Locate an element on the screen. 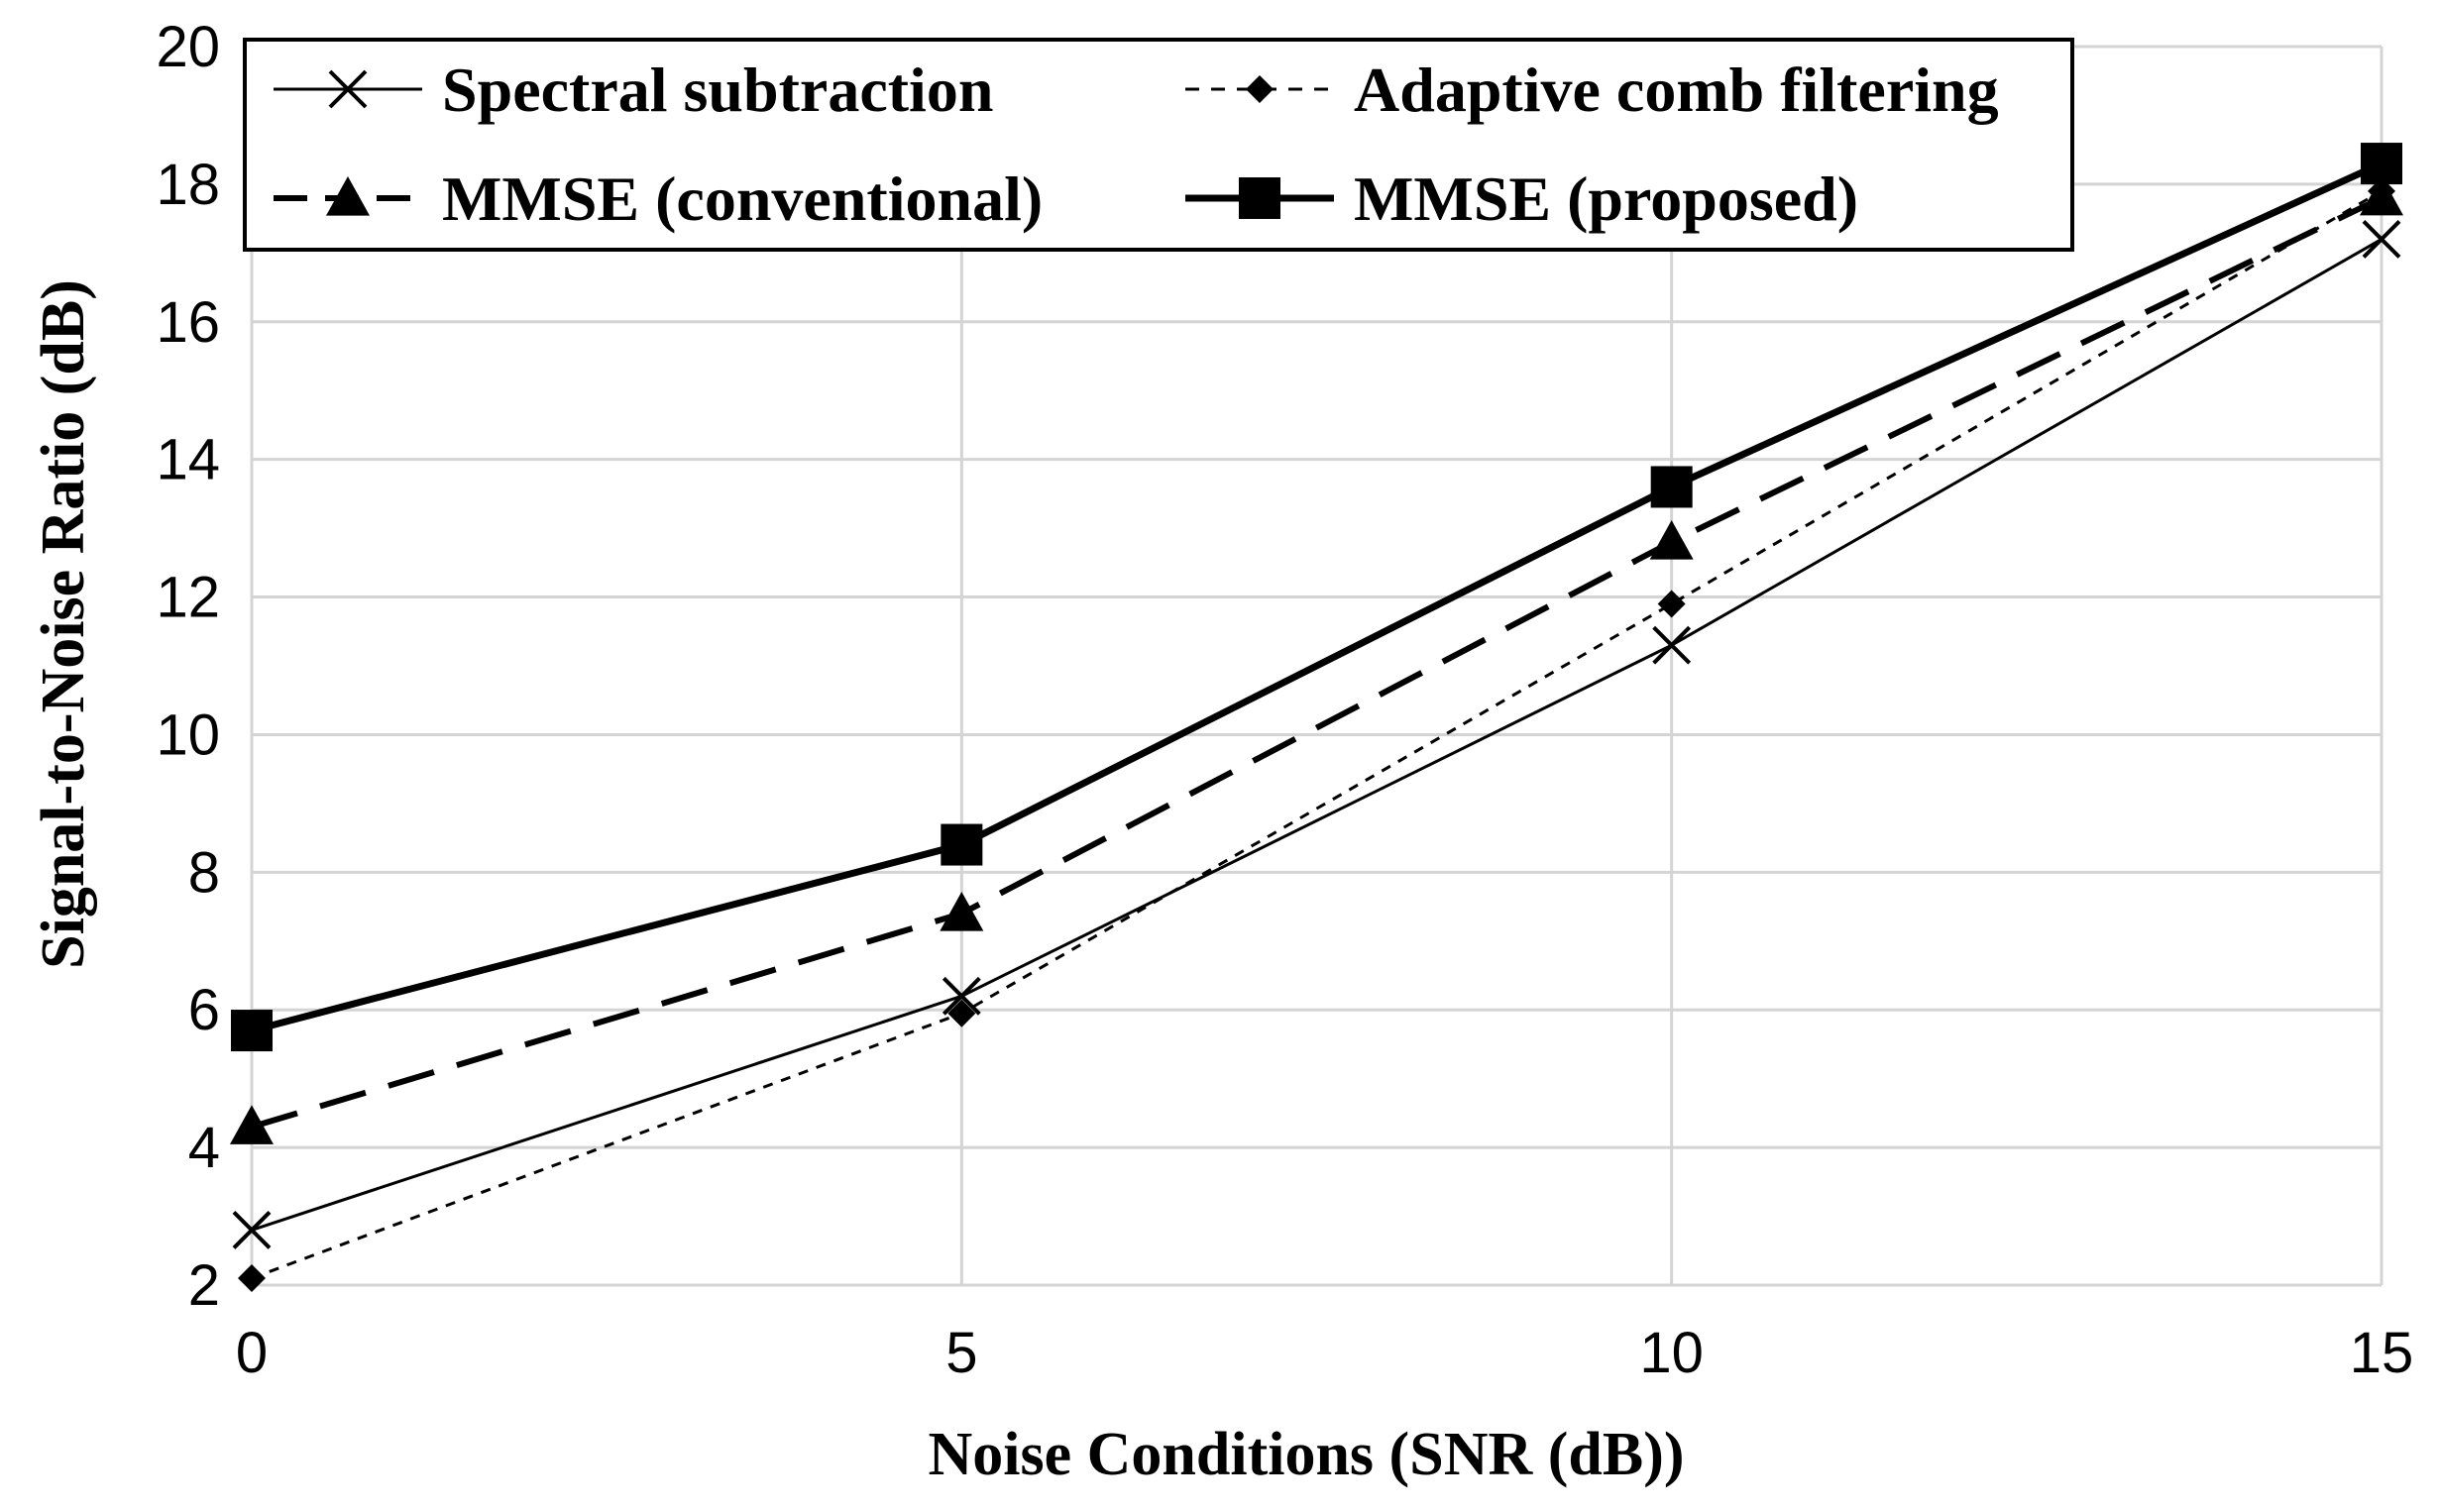 This screenshot has width=2439, height=1512. legend-label-4: MMSE (proposed) is located at coordinates (1606, 198).